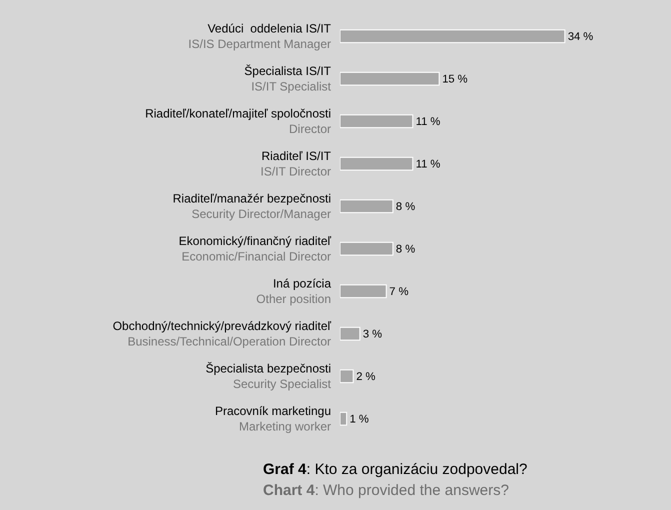 The height and width of the screenshot is (510, 671). What do you see at coordinates (296, 164) in the screenshot?
I see `y-tick-label: Riaditeľ IS/IT IS/IT Director` at bounding box center [296, 164].